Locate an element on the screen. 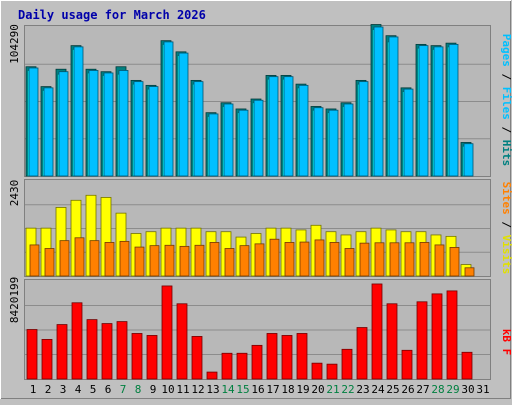 Image resolution: width=512 pixels, height=405 pixels. x-tick-label-day-25: 25 is located at coordinates (392, 389).